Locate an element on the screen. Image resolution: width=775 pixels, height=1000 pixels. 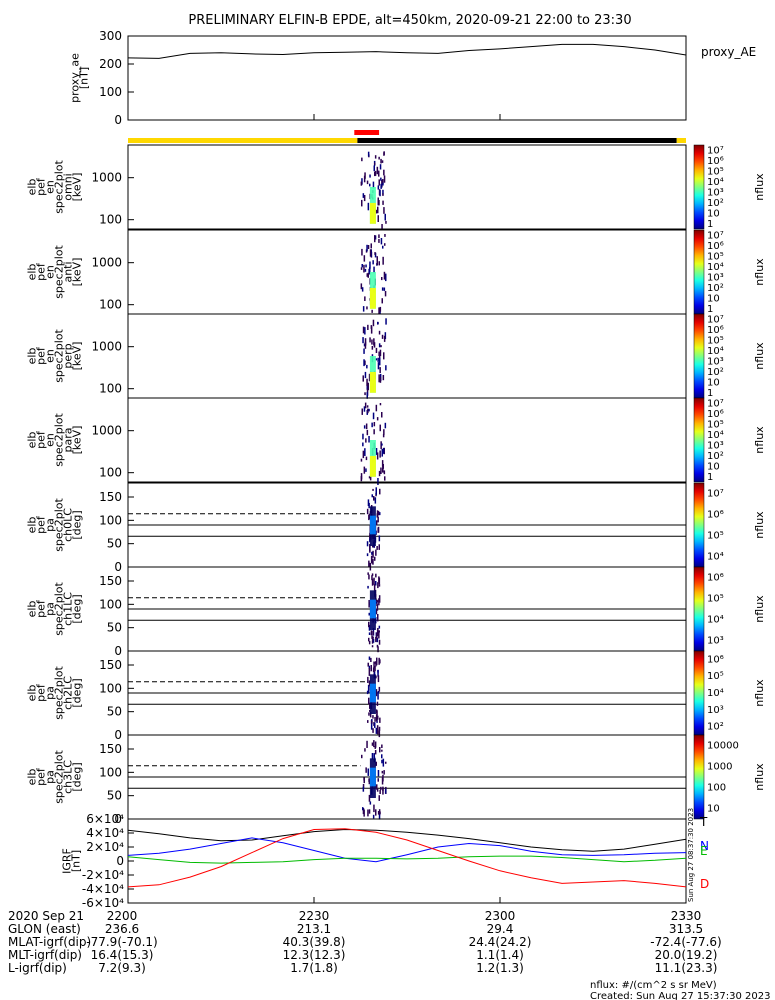
spectrogram-ytick-label: 150 is located at coordinates (110, 749).